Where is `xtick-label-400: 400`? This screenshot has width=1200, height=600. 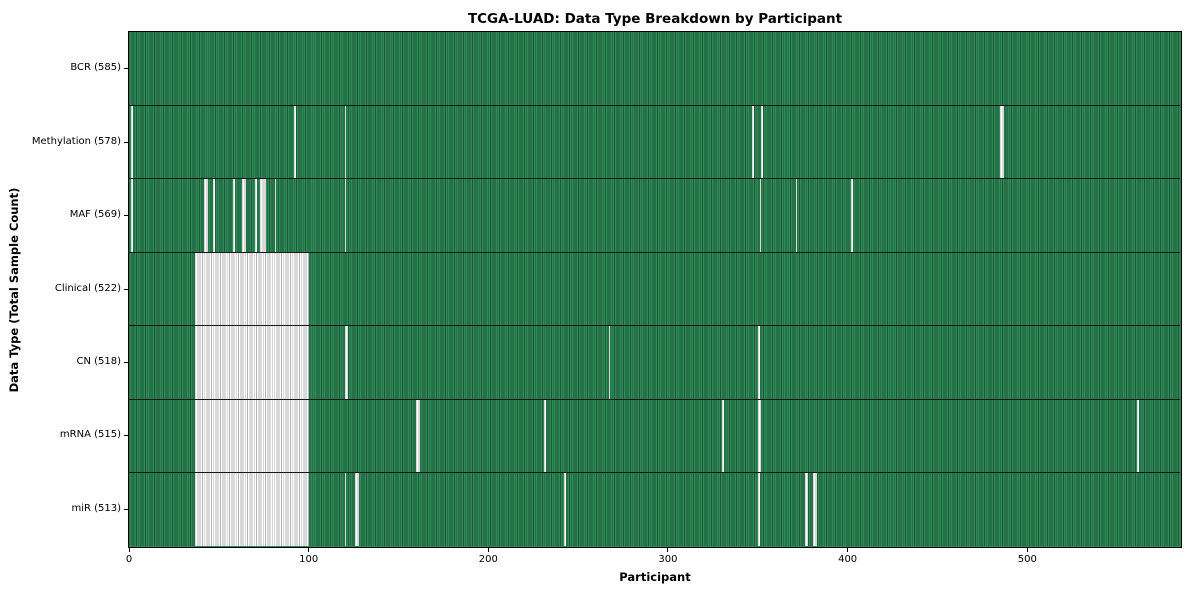
xtick-label-400: 400 is located at coordinates (848, 559).